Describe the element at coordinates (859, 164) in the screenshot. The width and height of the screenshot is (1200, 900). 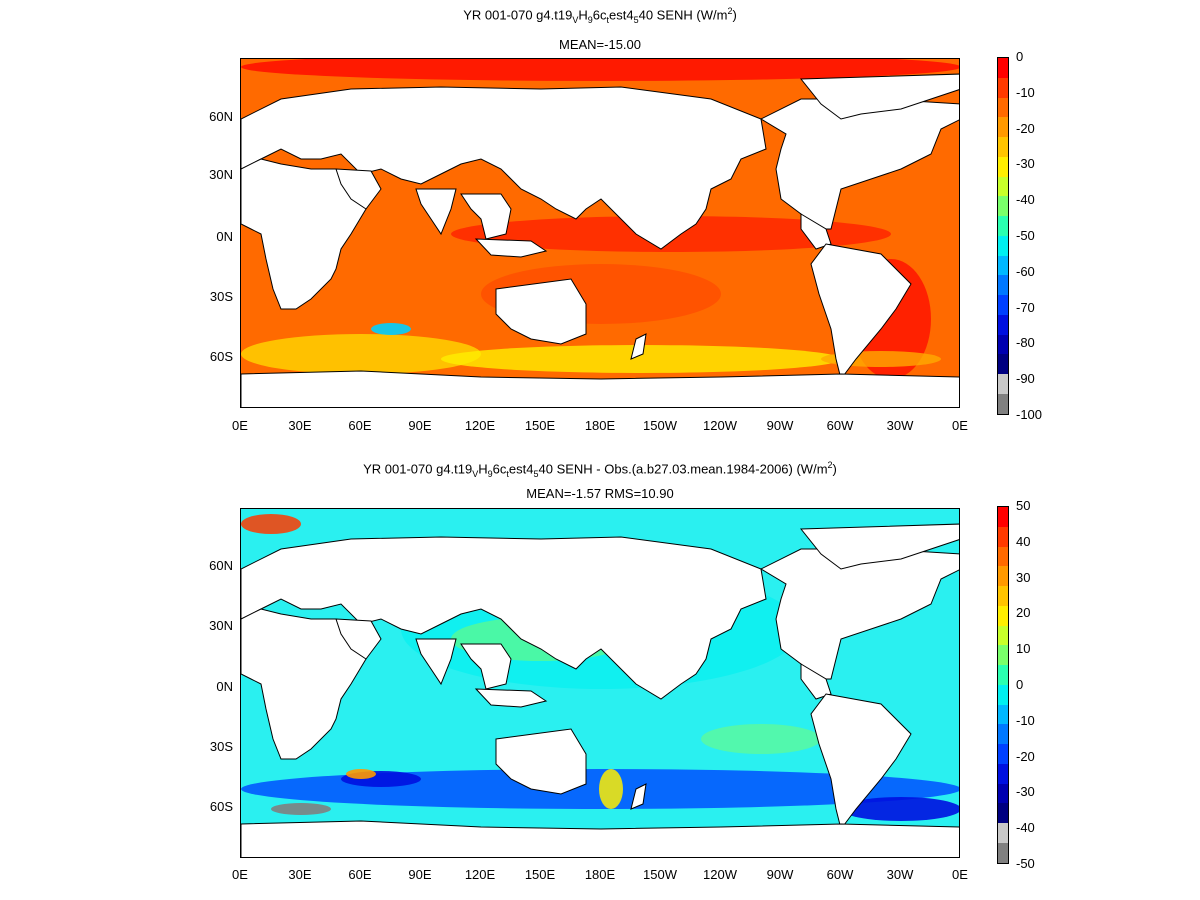
I see `landmass-namerica` at that location.